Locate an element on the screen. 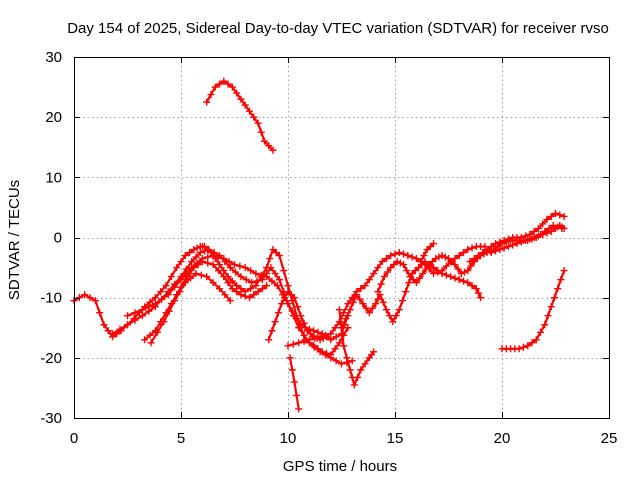  x-tick-label: 5 is located at coordinates (181, 438).